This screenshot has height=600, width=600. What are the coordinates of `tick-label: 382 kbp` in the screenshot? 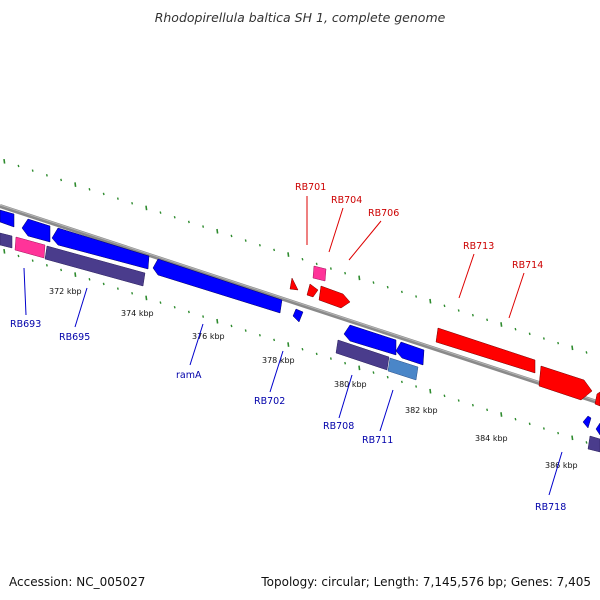 It's located at (421, 410).